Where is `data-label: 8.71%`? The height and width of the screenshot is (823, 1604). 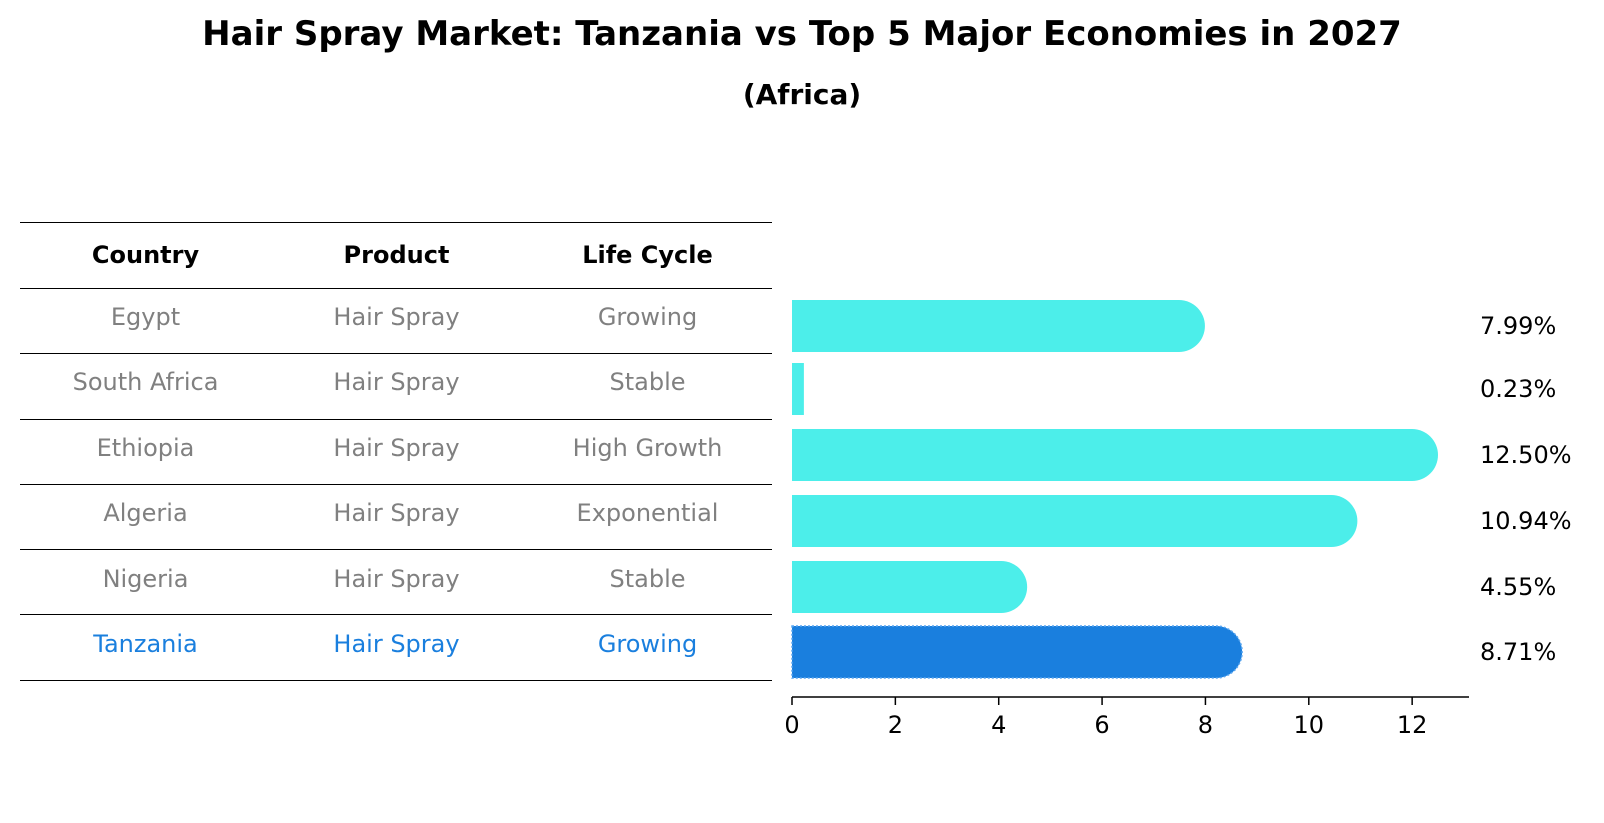 data-label: 8.71% is located at coordinates (1518, 652).